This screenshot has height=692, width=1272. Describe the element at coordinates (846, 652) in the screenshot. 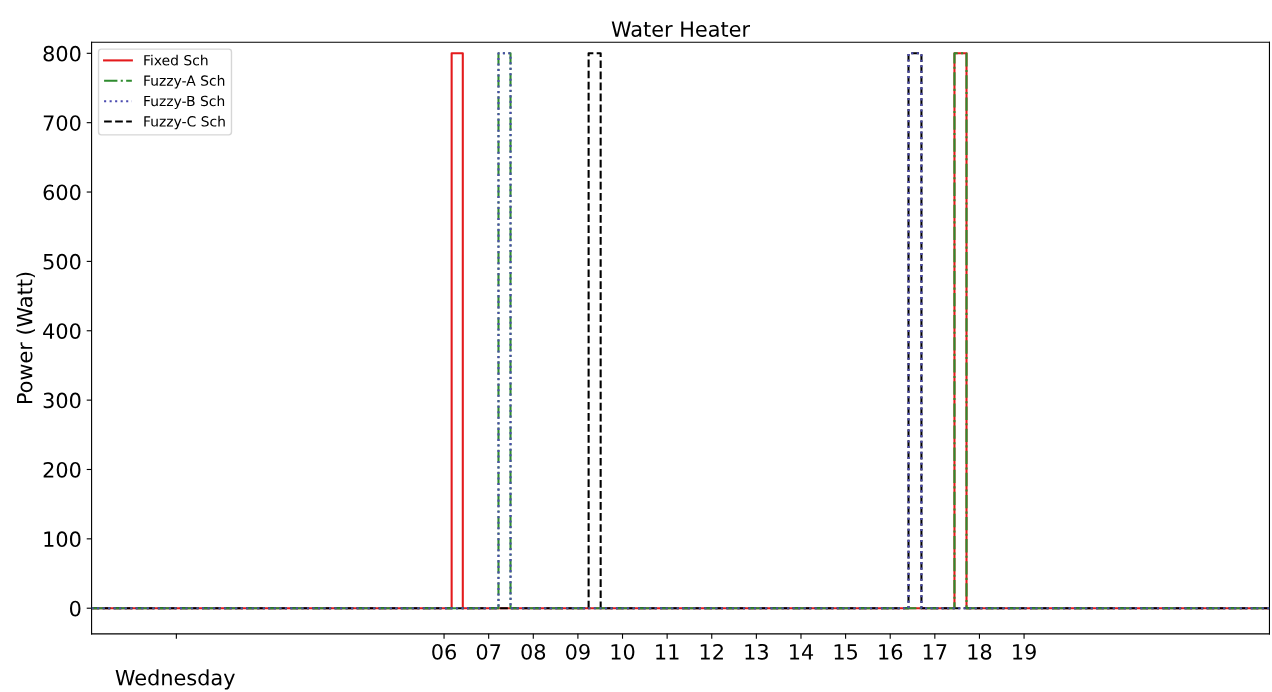

I see `x-tick-label: 15` at that location.